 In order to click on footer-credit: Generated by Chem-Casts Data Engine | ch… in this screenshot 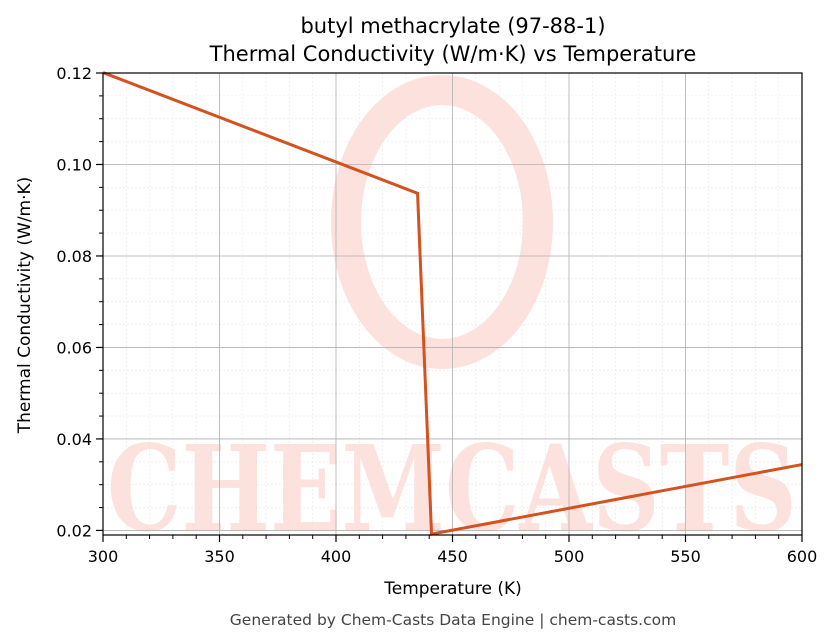, I will do `click(453, 620)`.